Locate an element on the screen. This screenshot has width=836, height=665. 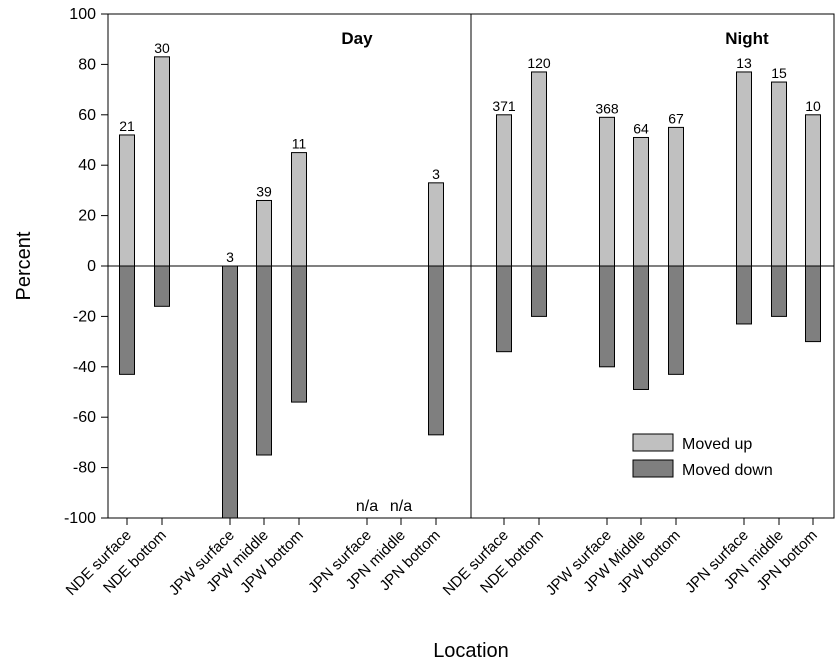
count-label: 13 is located at coordinates (744, 63).